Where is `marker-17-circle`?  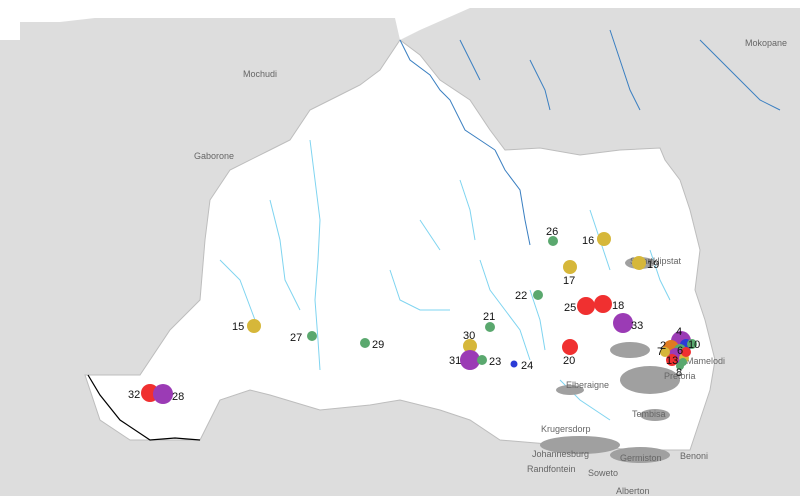
marker-17-circle is located at coordinates (570, 267).